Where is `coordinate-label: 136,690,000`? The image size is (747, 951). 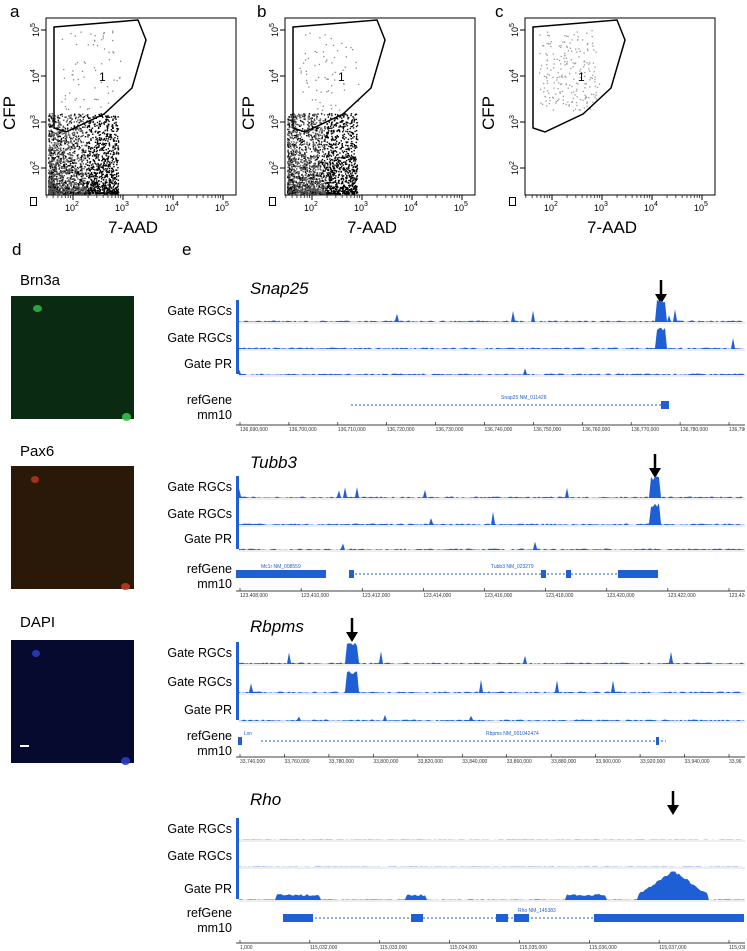
coordinate-label: 136,690,000 is located at coordinates (254, 430).